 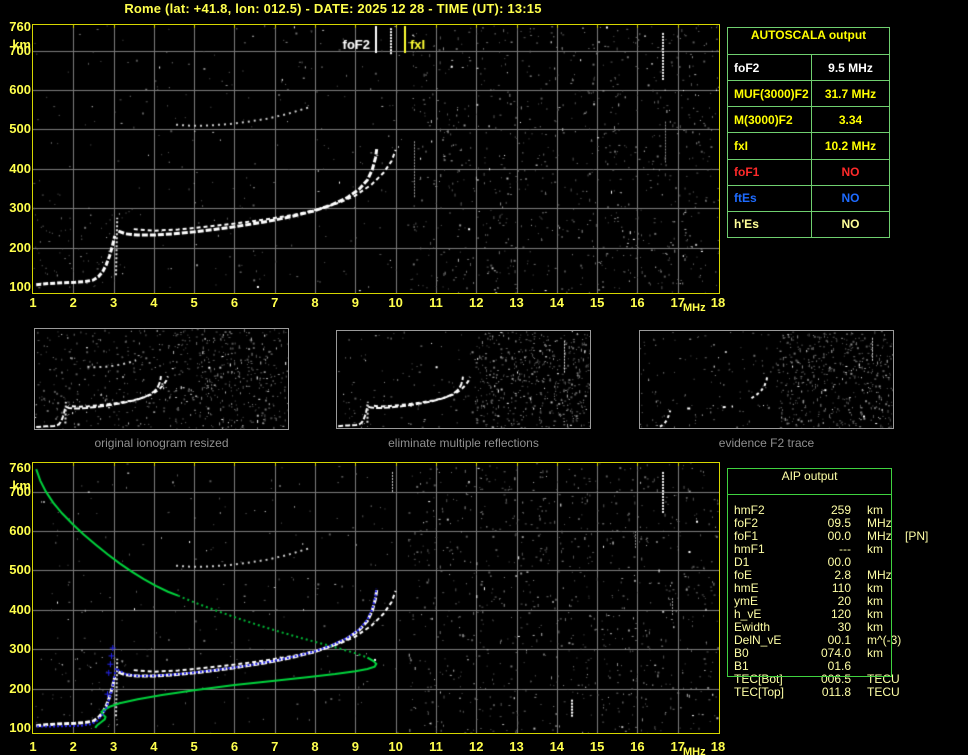 I want to click on x-tick-label: 3, so click(x=113, y=746).